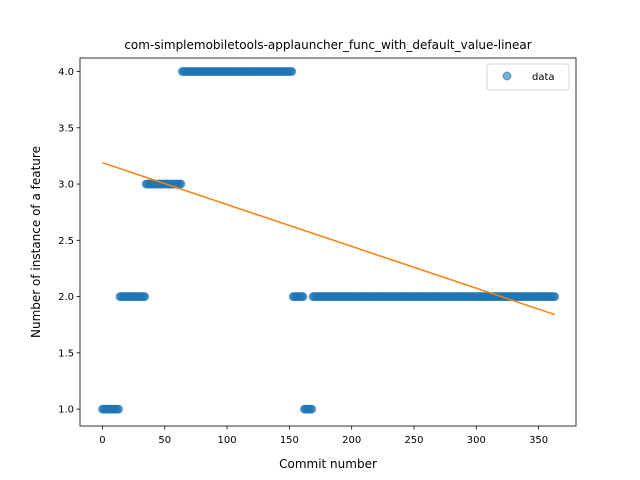 The height and width of the screenshot is (480, 640). I want to click on y-tick-label: 4.0, so click(66, 72).